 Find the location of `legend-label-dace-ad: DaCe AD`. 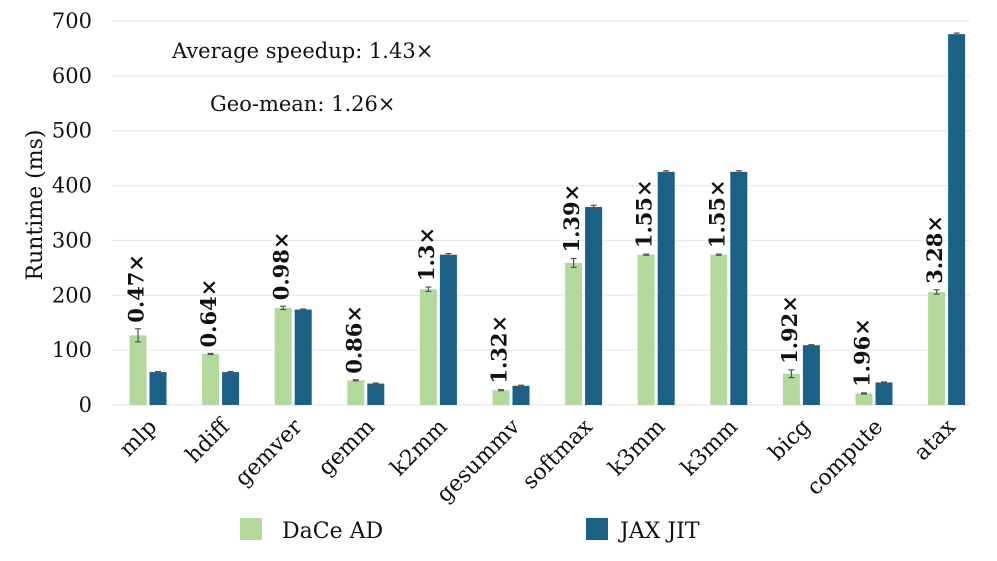

legend-label-dace-ad: DaCe AD is located at coordinates (332, 531).